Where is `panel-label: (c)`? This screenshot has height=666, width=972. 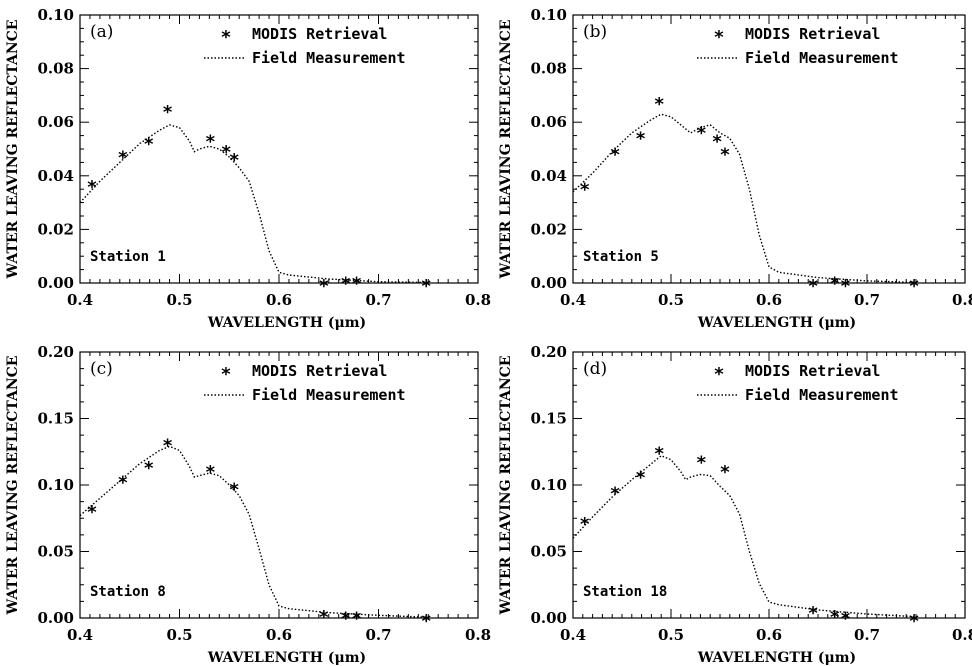
panel-label: (c) is located at coordinates (101, 369).